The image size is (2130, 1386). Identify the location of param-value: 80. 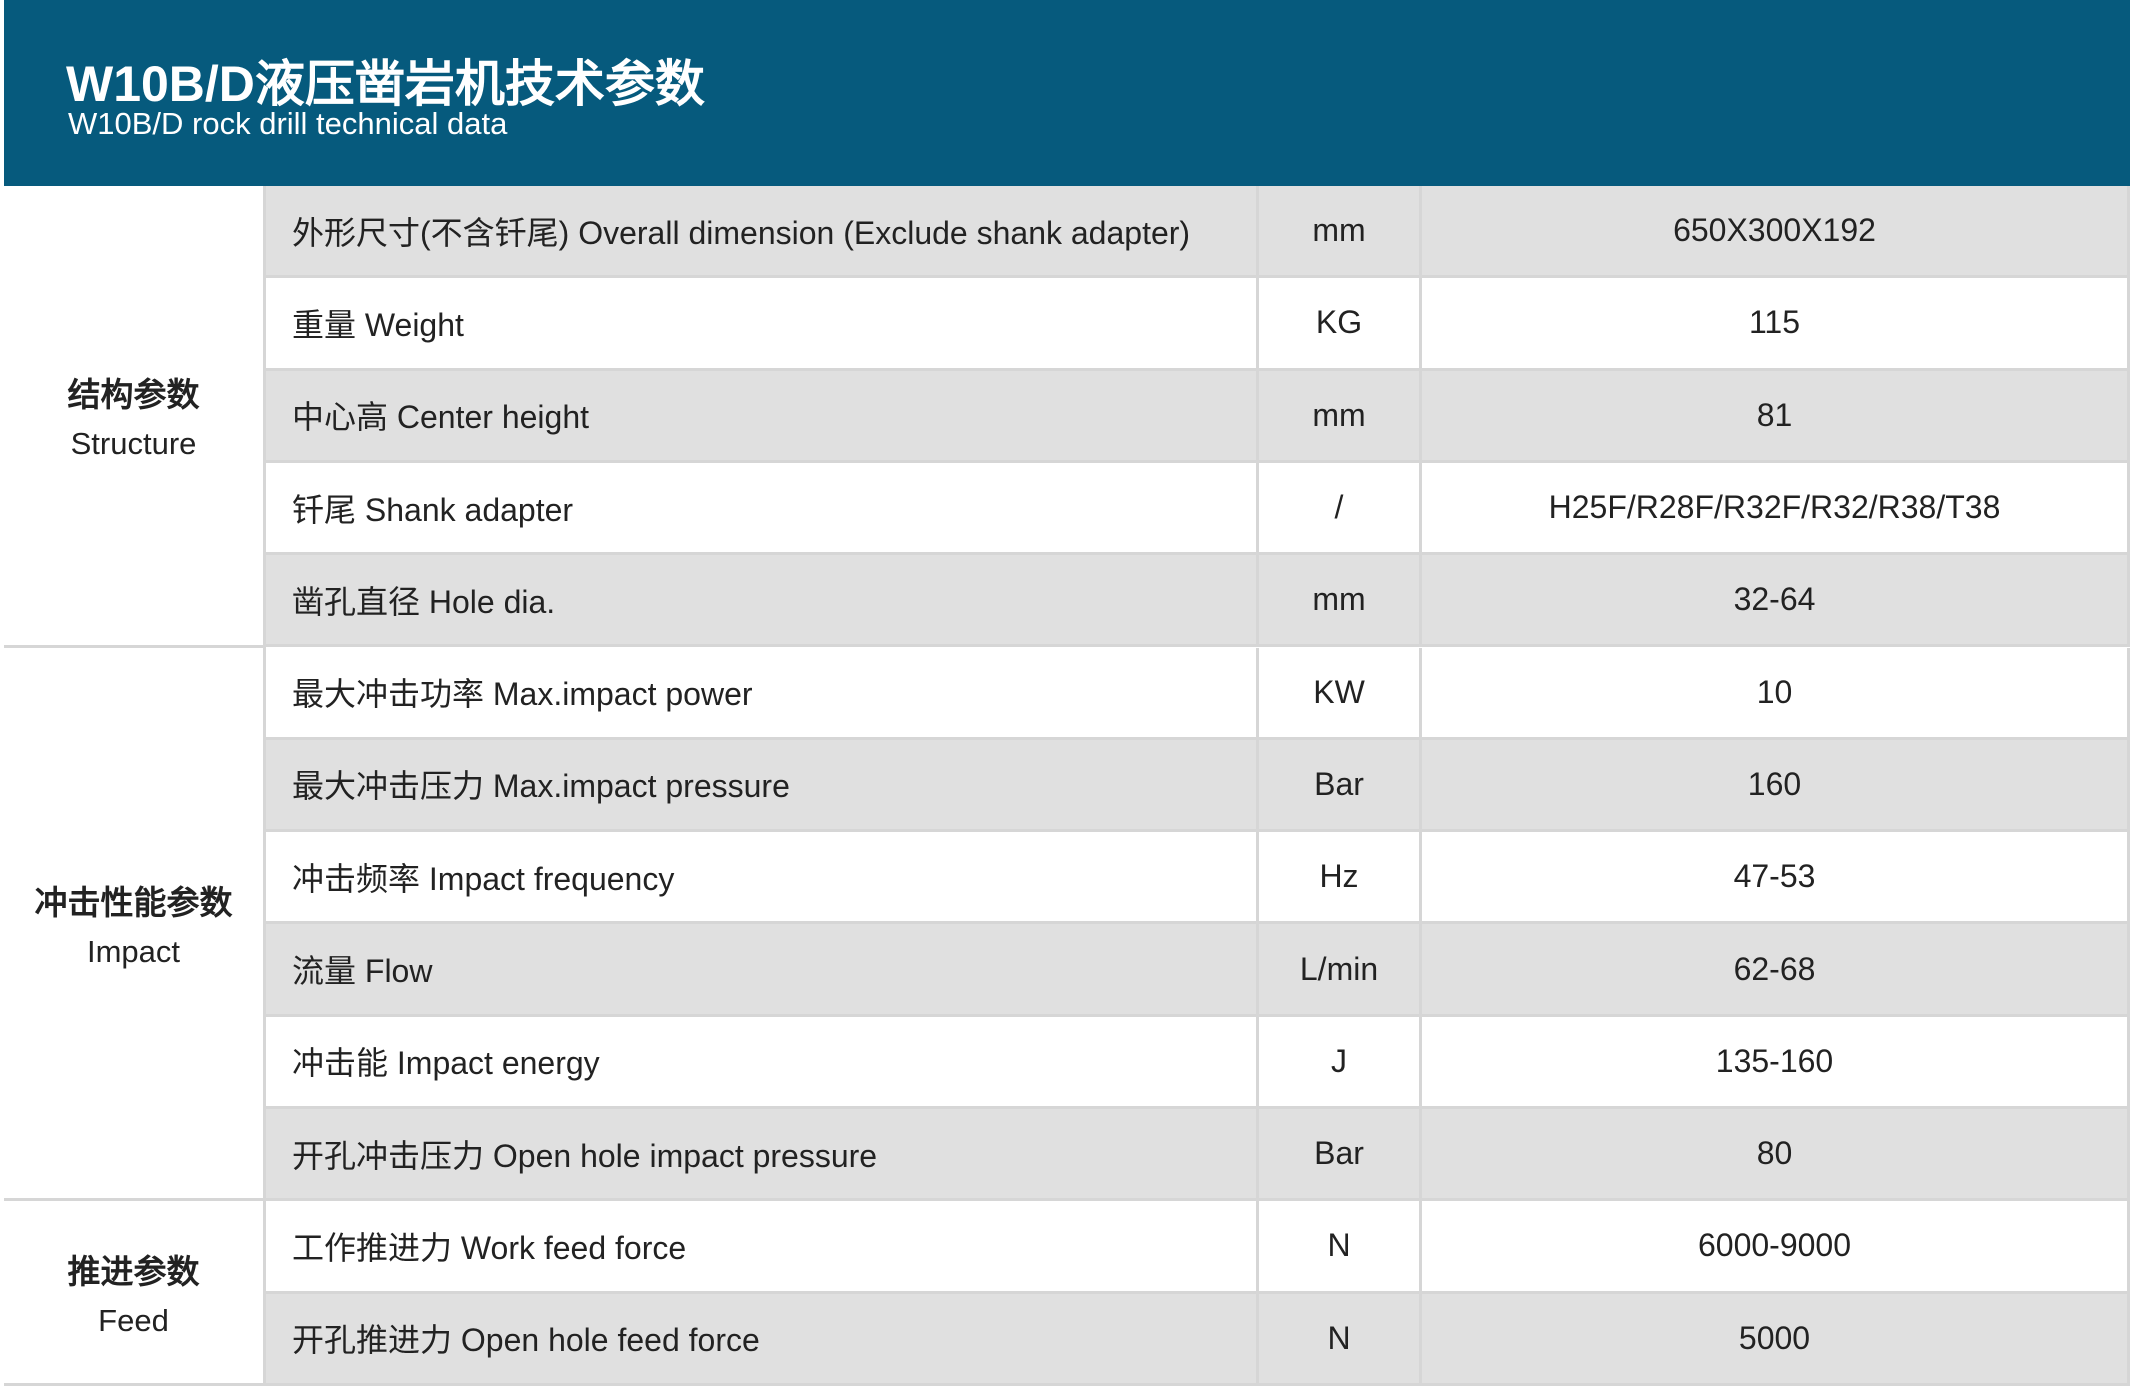
(1776, 1155).